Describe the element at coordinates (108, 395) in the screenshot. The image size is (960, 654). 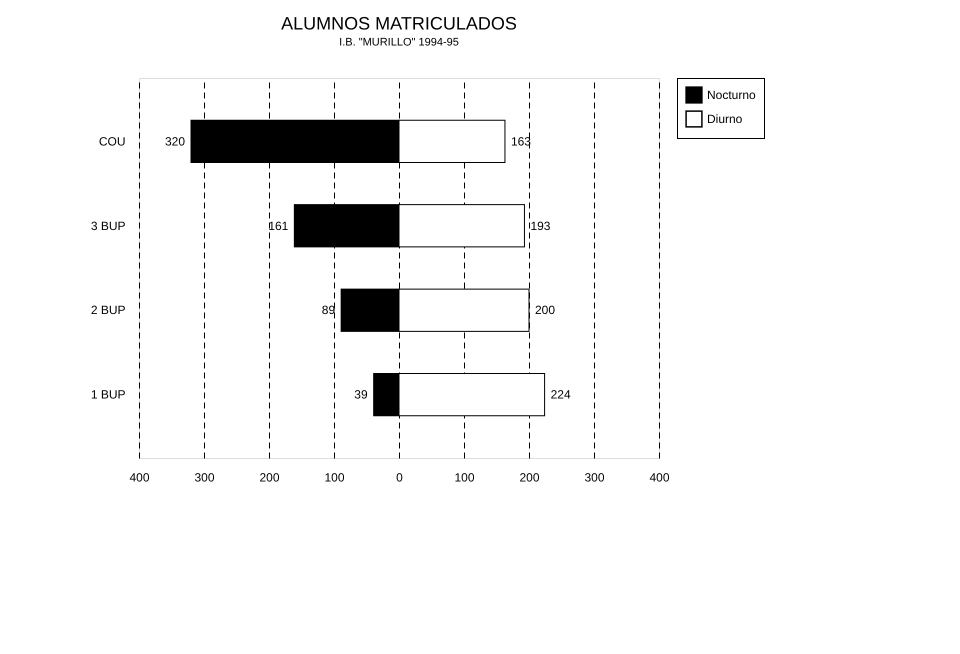
I see `y-tick-label: 1 BUP` at that location.